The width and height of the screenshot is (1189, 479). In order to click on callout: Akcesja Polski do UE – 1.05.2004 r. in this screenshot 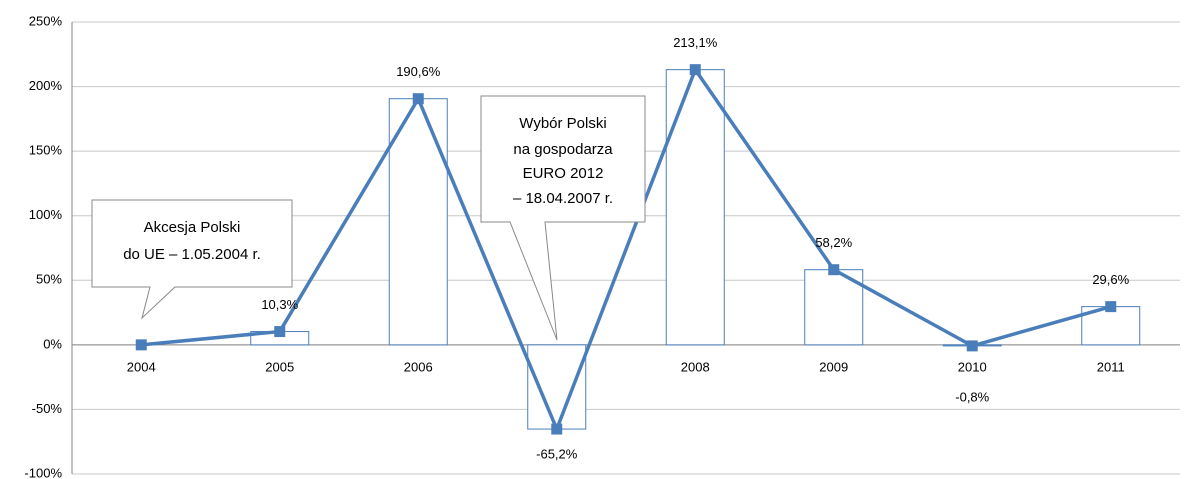, I will do `click(192, 259)`.